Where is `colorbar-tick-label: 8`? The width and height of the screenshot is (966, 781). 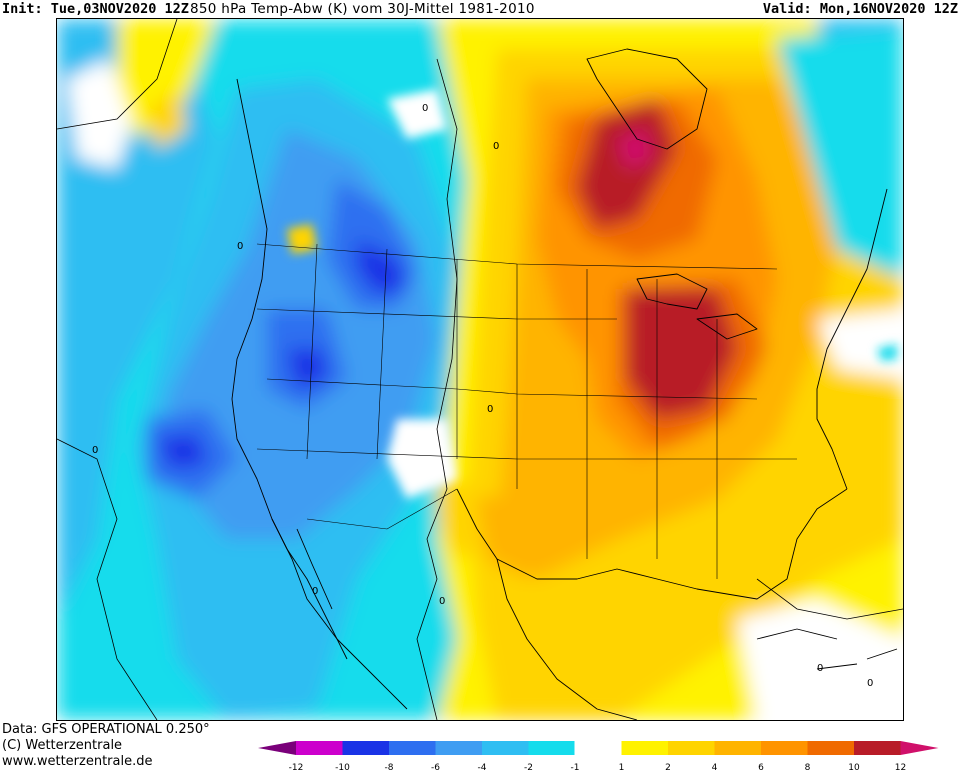 colorbar-tick-label: 8 is located at coordinates (808, 768).